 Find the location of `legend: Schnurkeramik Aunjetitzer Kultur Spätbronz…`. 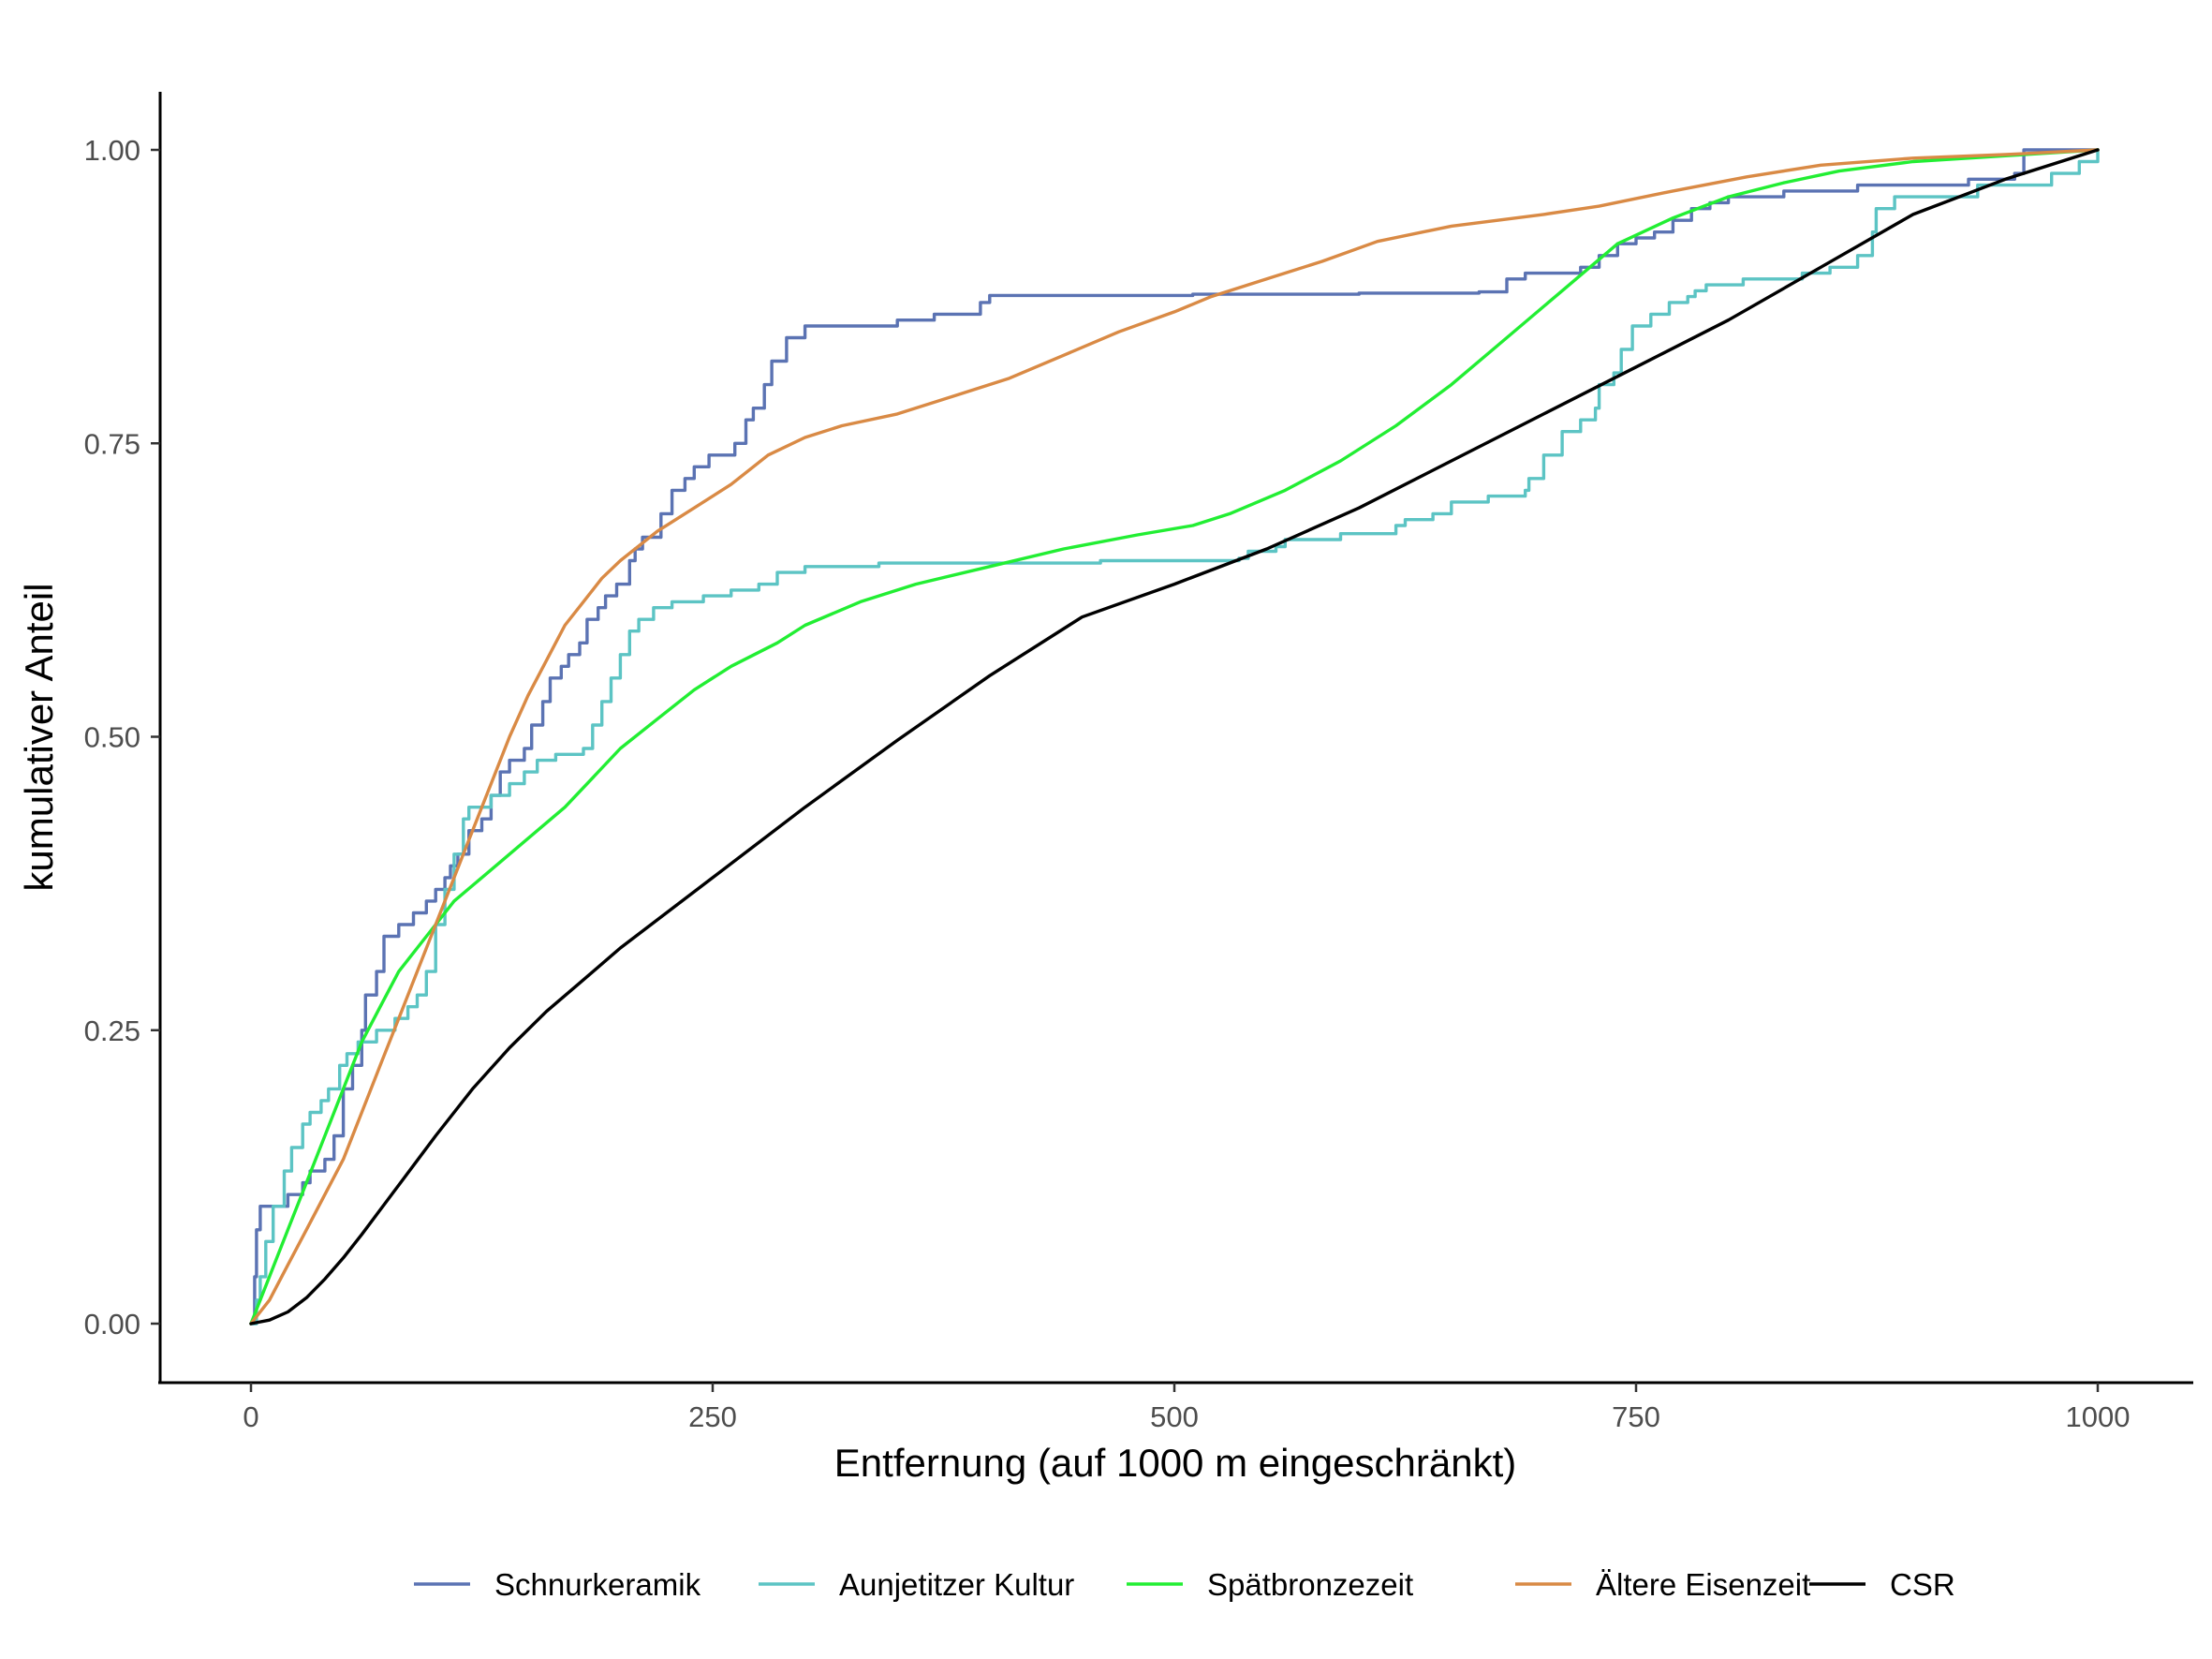

legend: Schnurkeramik Aunjetitzer Kultur Spätbronz… is located at coordinates (1184, 1585).